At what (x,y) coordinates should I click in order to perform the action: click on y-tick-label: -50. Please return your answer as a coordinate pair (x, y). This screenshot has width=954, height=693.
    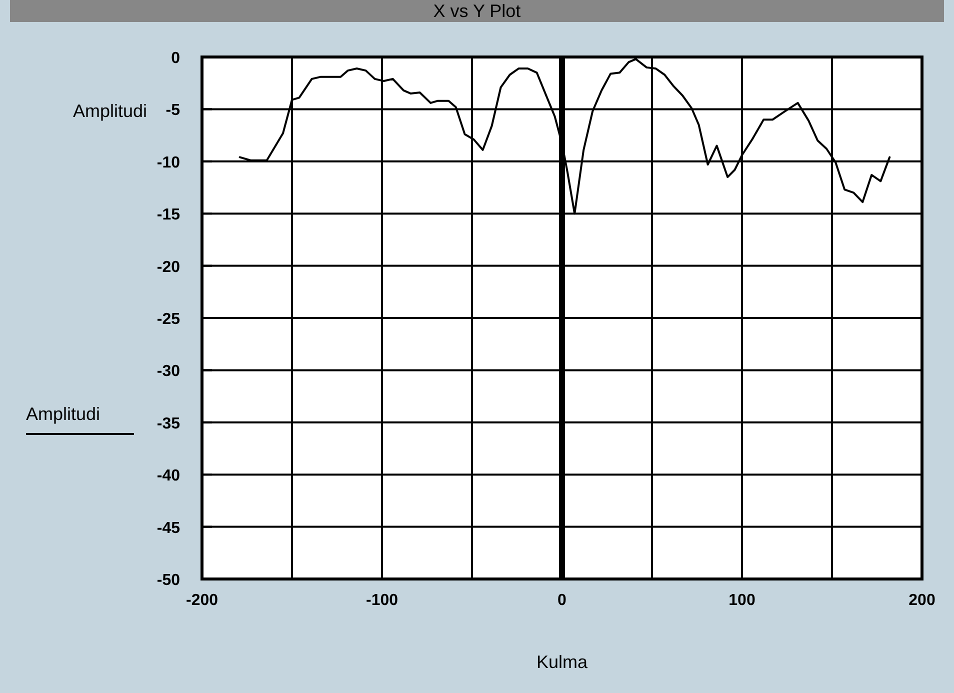
    Looking at the image, I should click on (168, 580).